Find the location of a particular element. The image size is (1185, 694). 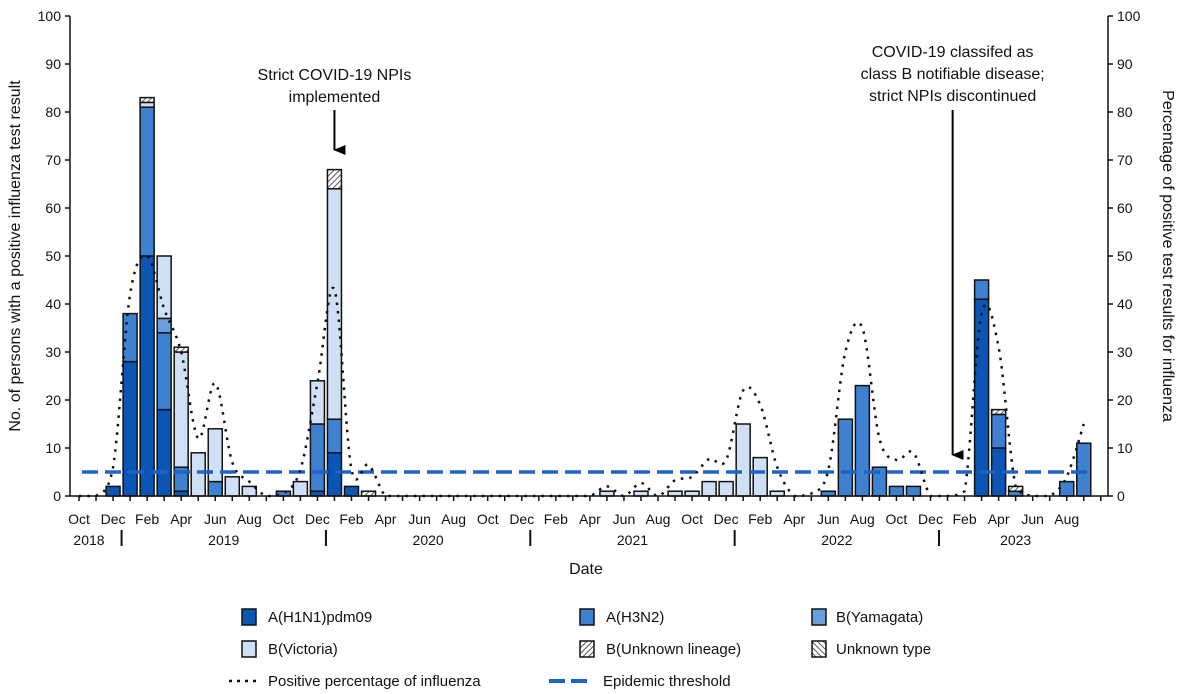

year-label: 2022 is located at coordinates (836, 540).